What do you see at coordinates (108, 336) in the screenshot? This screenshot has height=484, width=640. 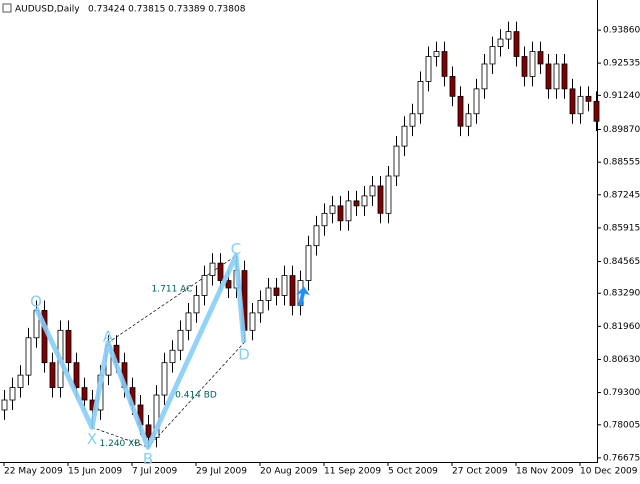 I see `pattern-label: A` at bounding box center [108, 336].